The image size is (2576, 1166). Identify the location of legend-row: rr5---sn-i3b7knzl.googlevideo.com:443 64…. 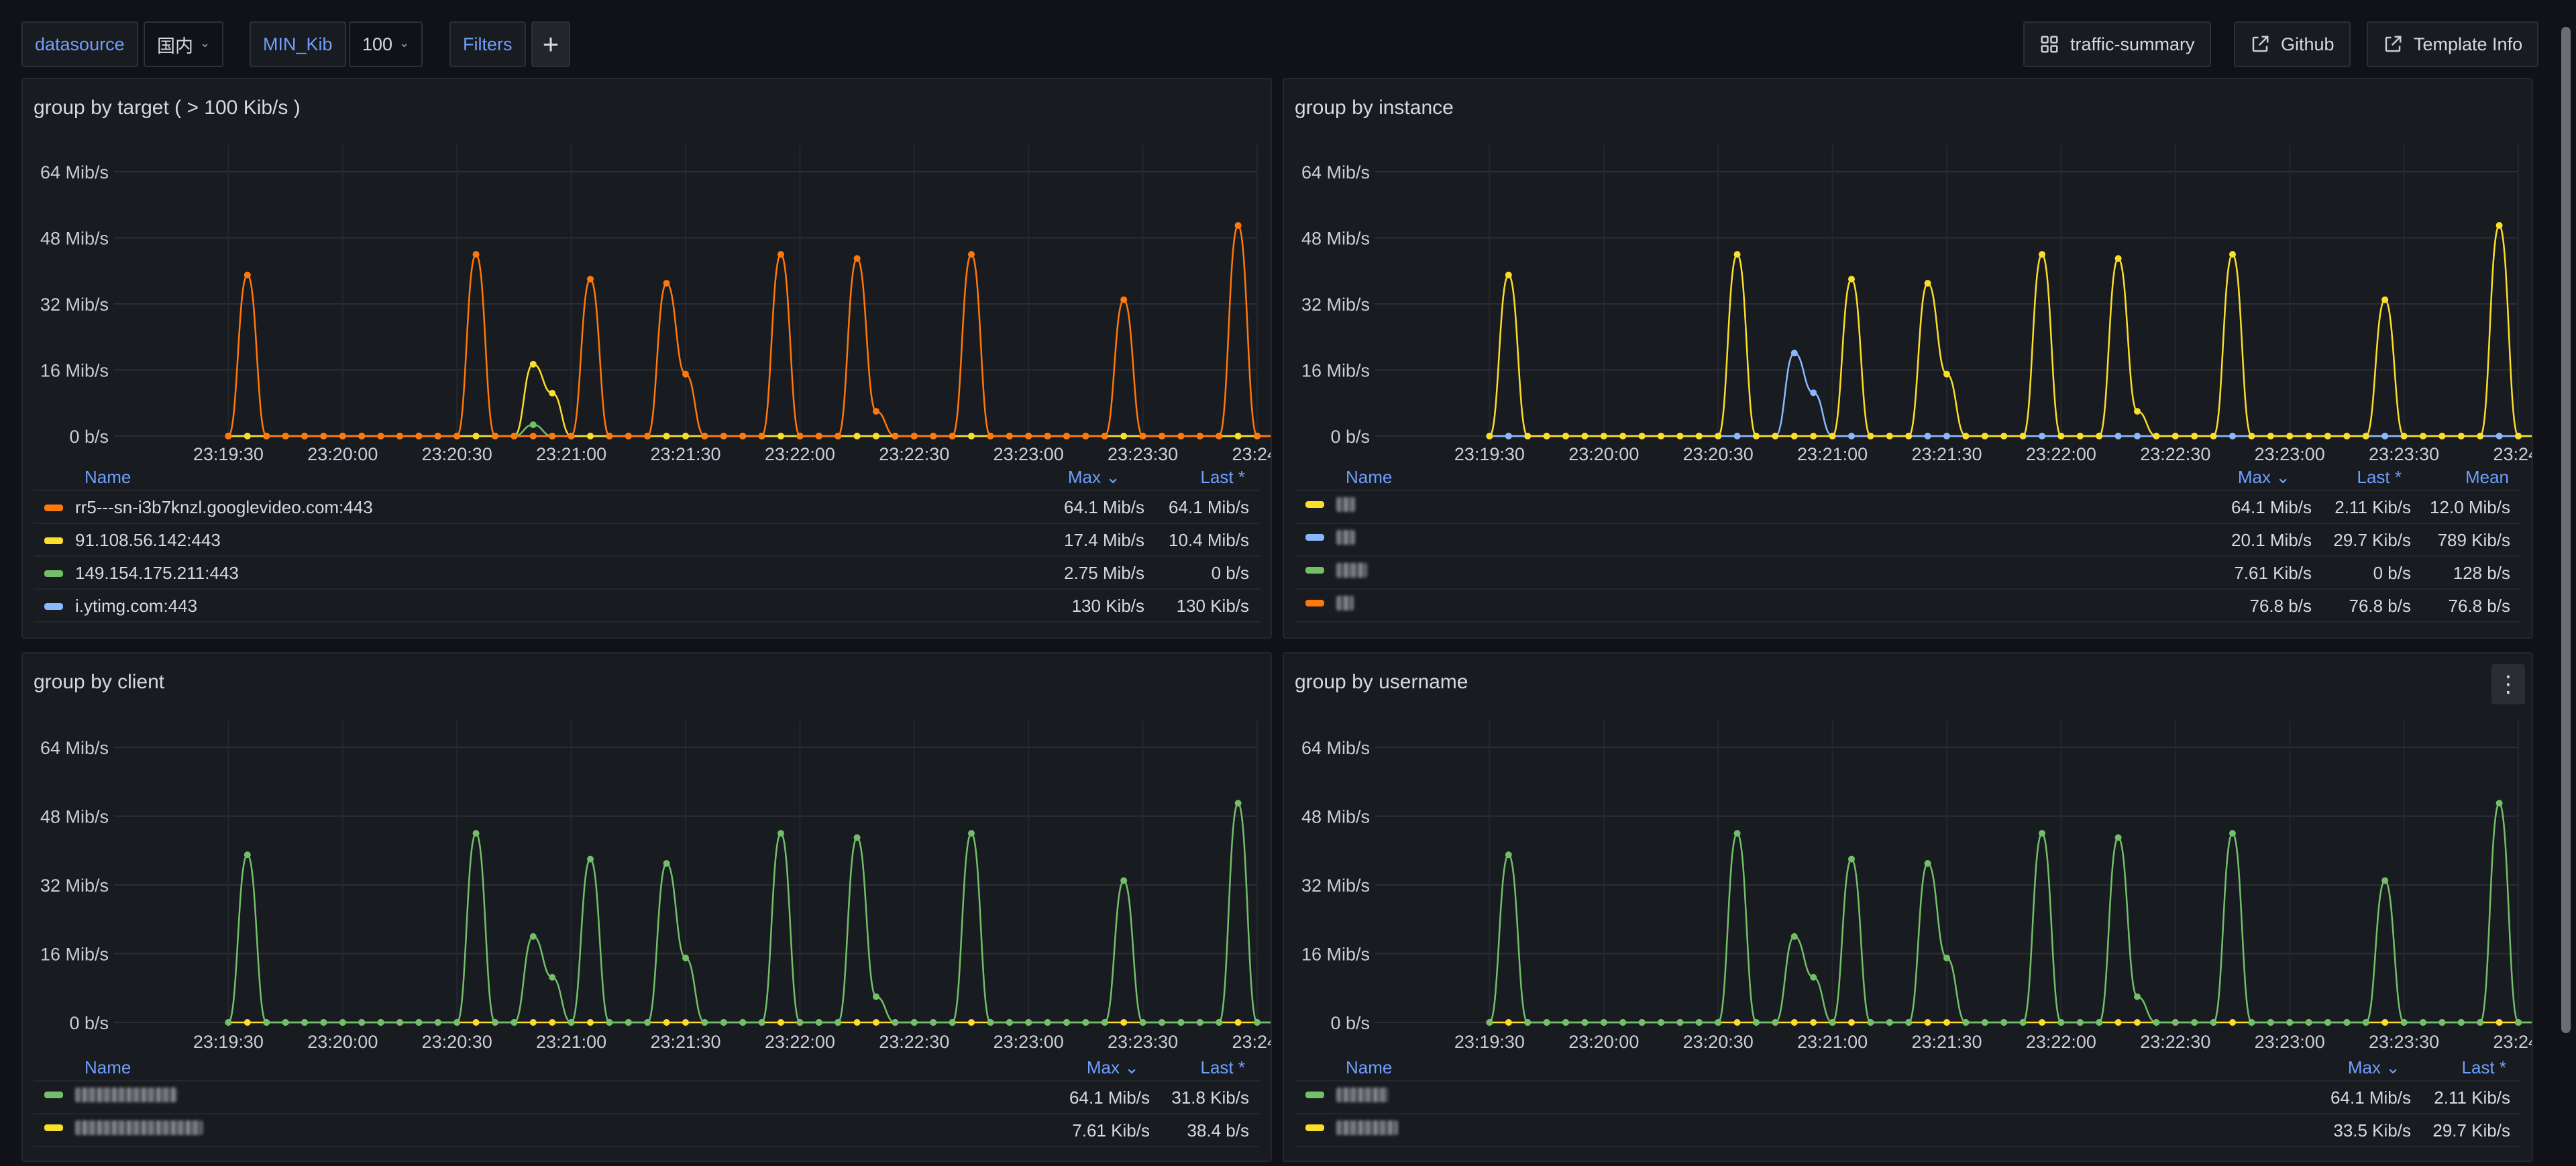
(647, 507).